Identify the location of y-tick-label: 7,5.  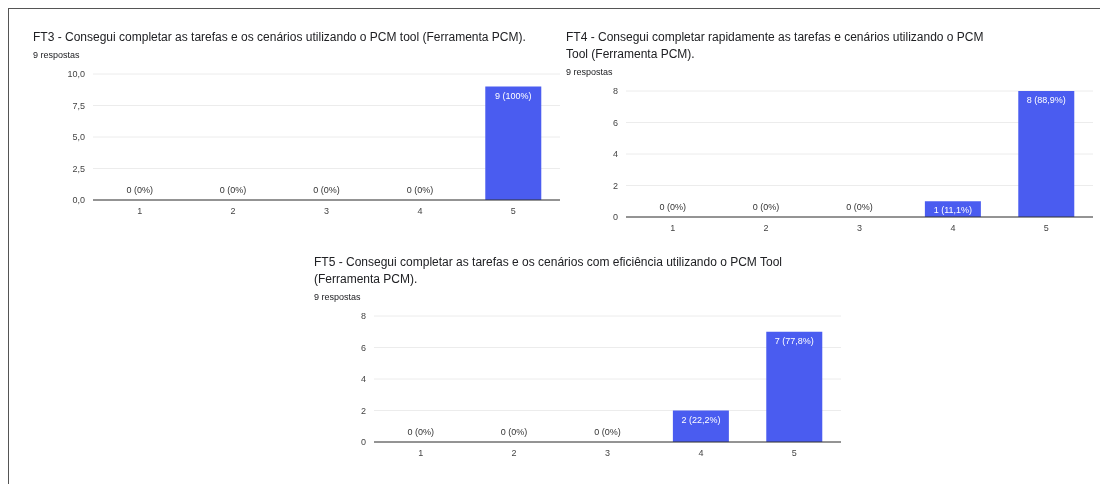
(78, 105).